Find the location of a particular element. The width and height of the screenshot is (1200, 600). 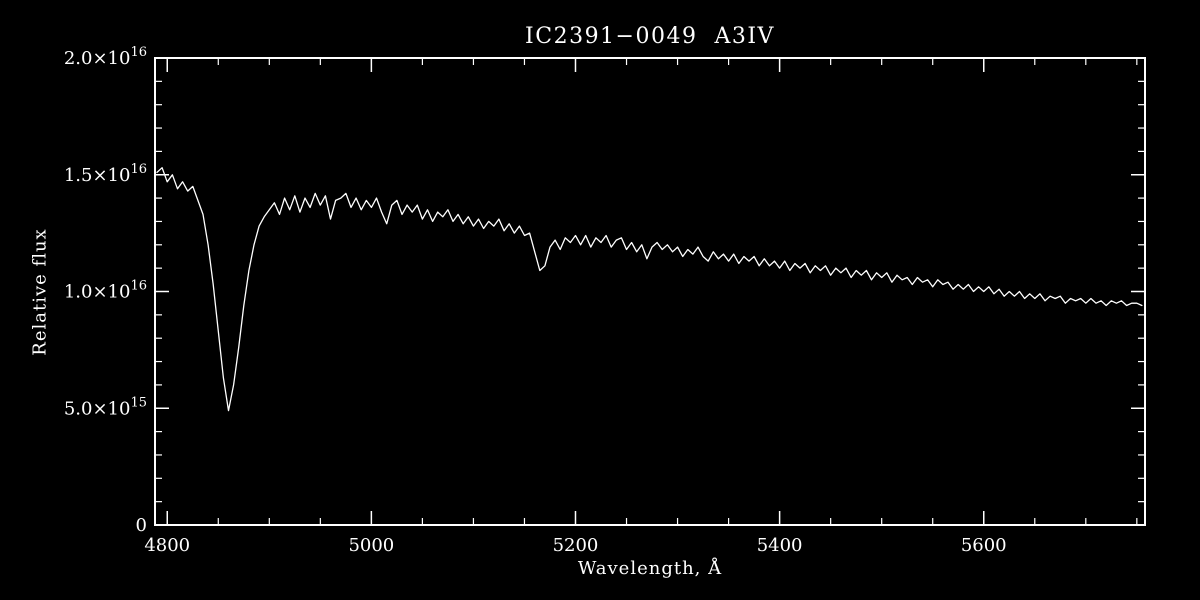

y-tick-label: 0 is located at coordinates (141, 525).